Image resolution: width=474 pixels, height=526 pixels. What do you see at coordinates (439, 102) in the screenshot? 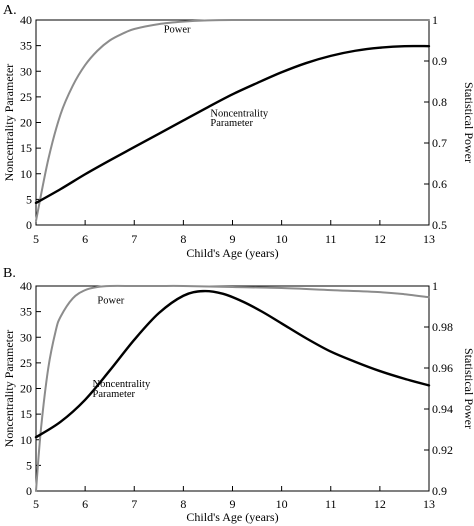
I see `y2-tick-label: 0.8` at bounding box center [439, 102].